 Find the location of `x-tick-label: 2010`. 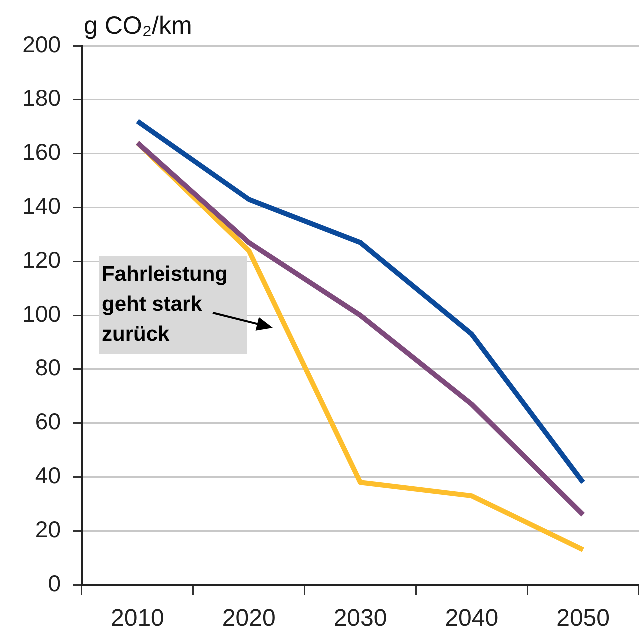

x-tick-label: 2010 is located at coordinates (137, 618).